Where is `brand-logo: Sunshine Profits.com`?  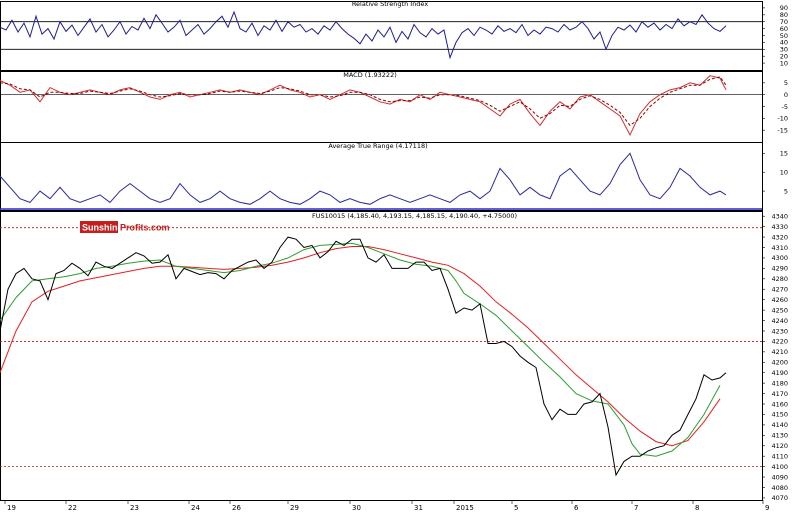 brand-logo: Sunshine Profits.com is located at coordinates (125, 227).